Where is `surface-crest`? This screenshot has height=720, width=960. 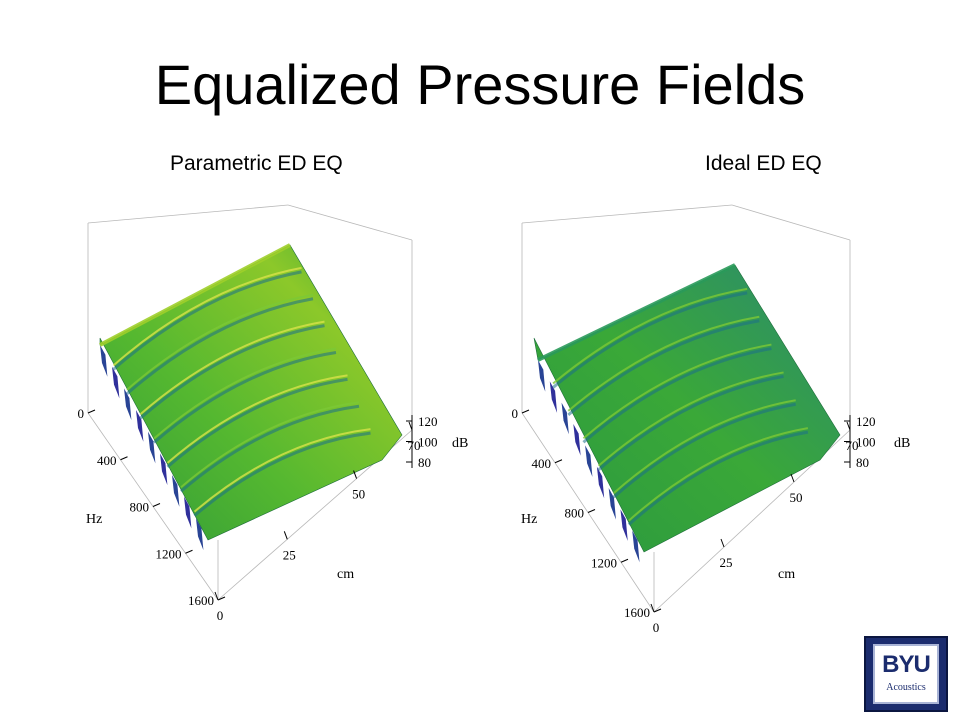
surface-crest is located at coordinates (636, 312).